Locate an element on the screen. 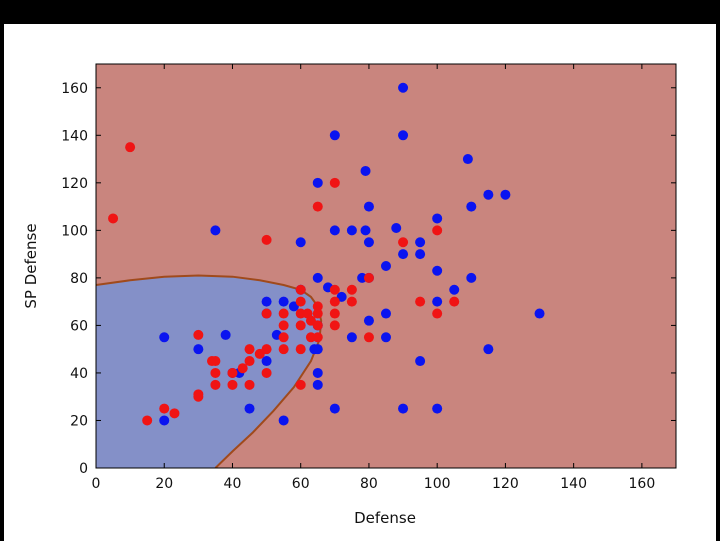  y-tick-label: 60 is located at coordinates (79, 326).